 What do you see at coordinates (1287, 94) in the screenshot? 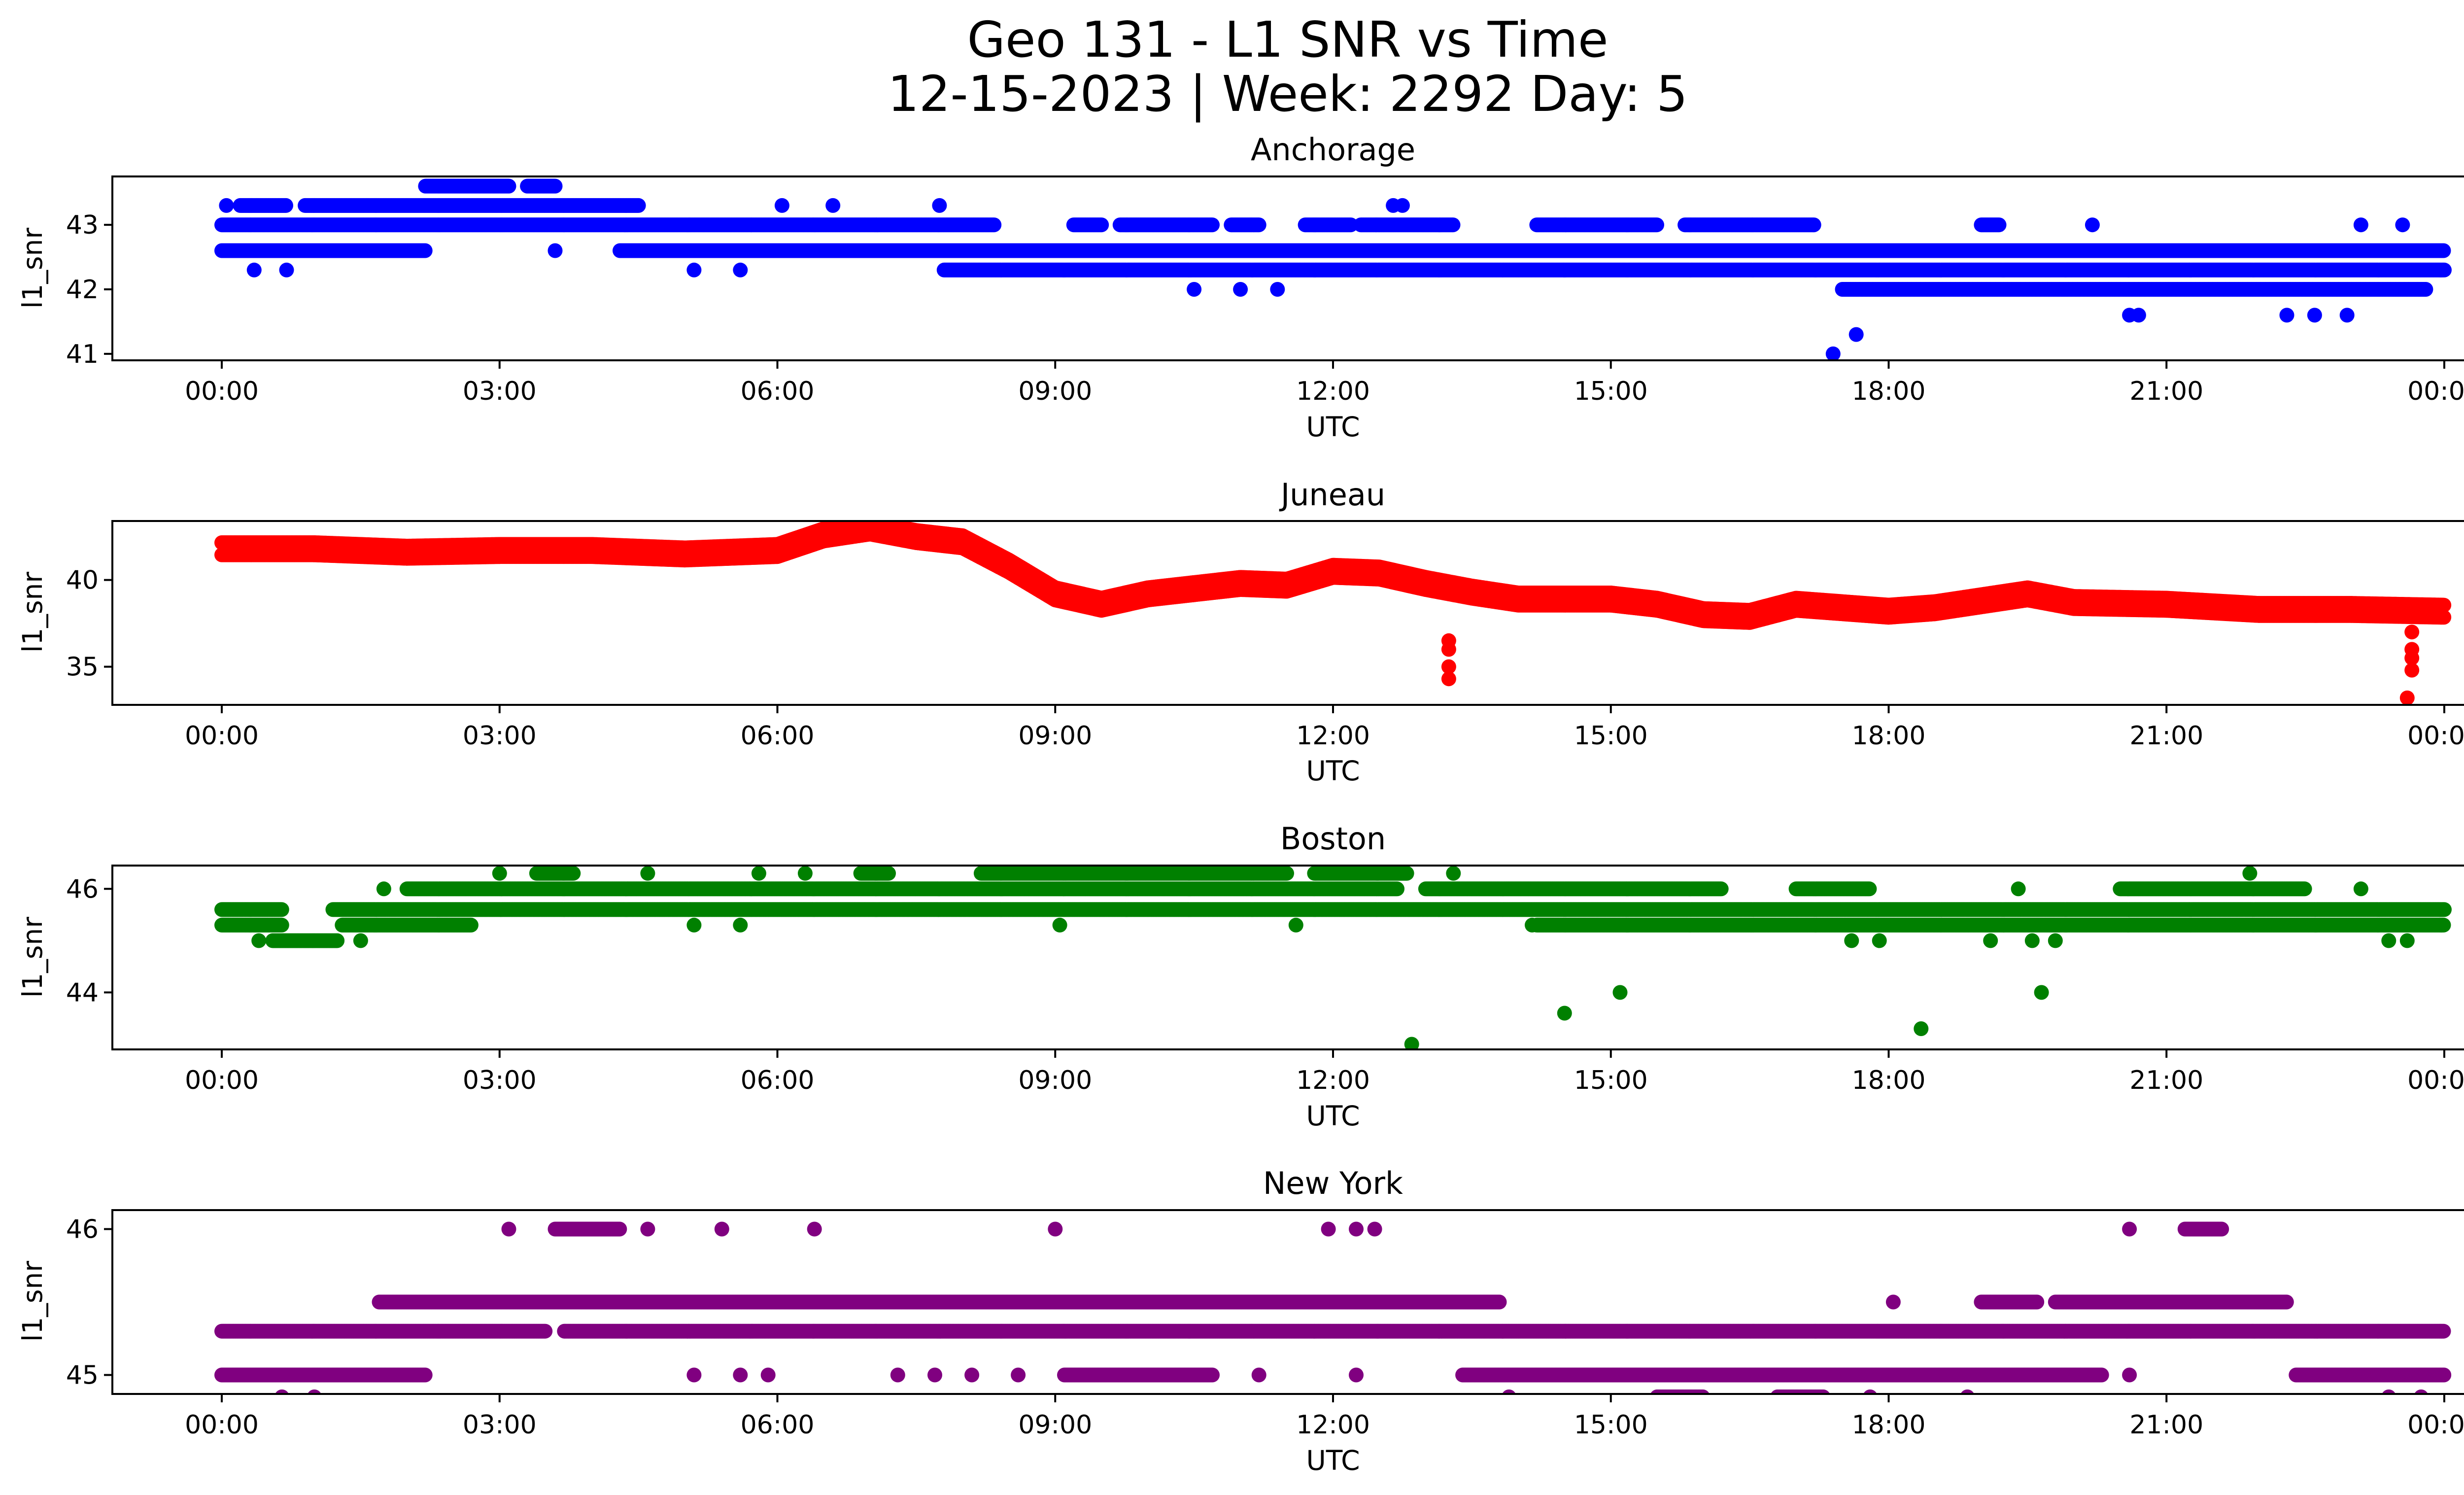
I see `figure-title-line2: 12-15-2023 | Week: 2292 Day: 5` at bounding box center [1287, 94].